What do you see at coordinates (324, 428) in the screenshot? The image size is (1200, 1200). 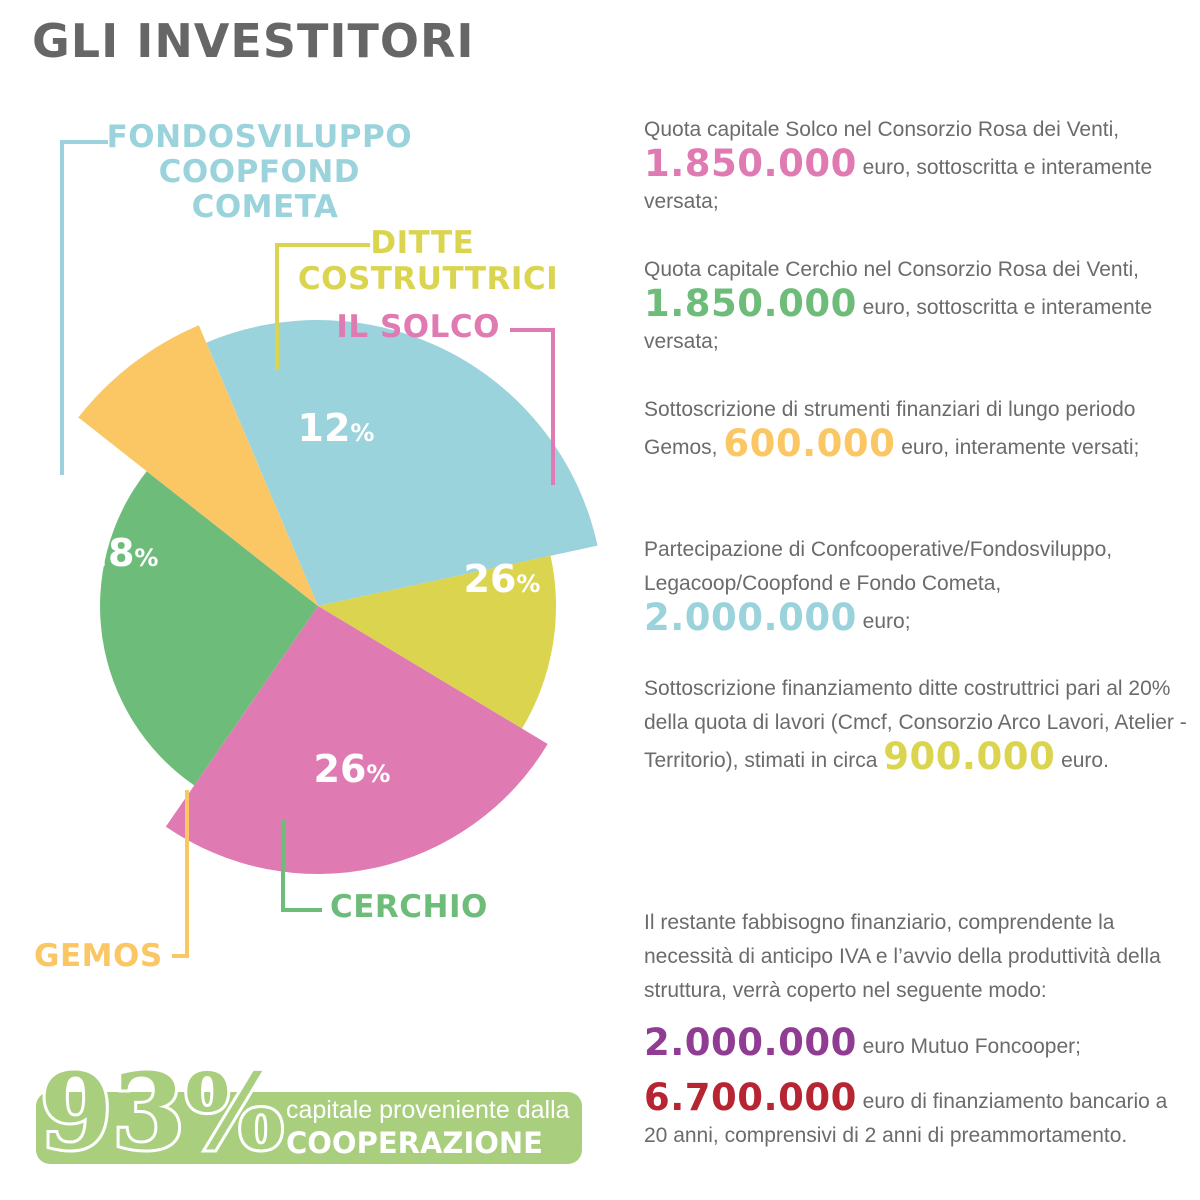 I see `pct-num-ditte: 12` at bounding box center [324, 428].